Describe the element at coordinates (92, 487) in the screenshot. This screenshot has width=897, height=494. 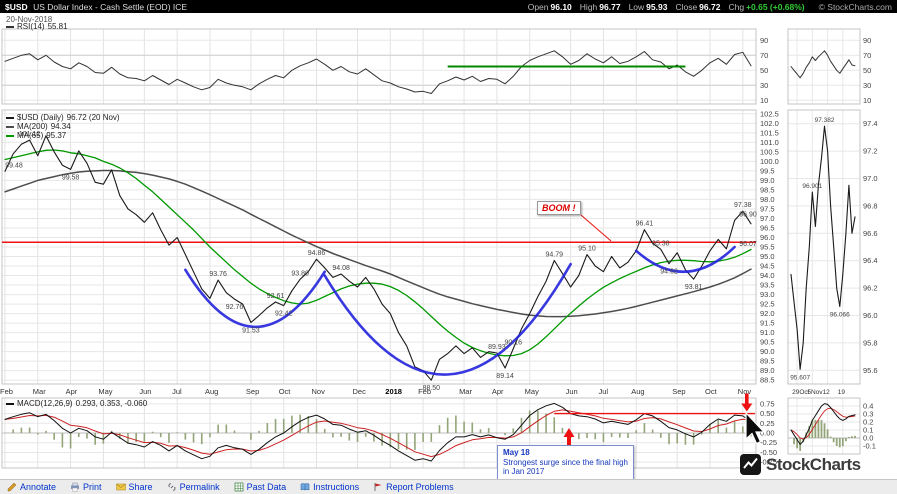
I see `toolbar-label: Print` at that location.